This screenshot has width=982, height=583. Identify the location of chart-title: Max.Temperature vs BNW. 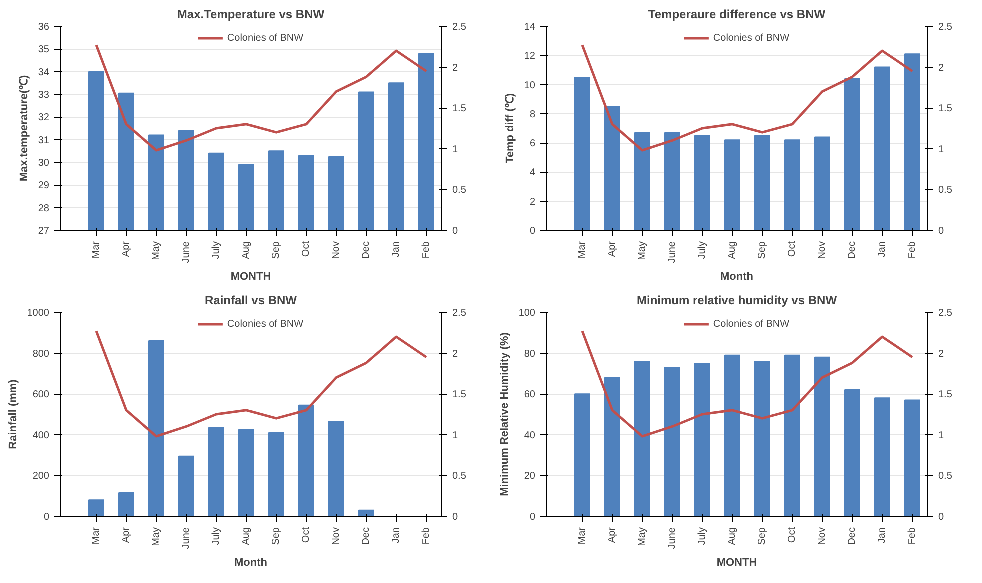
(251, 15).